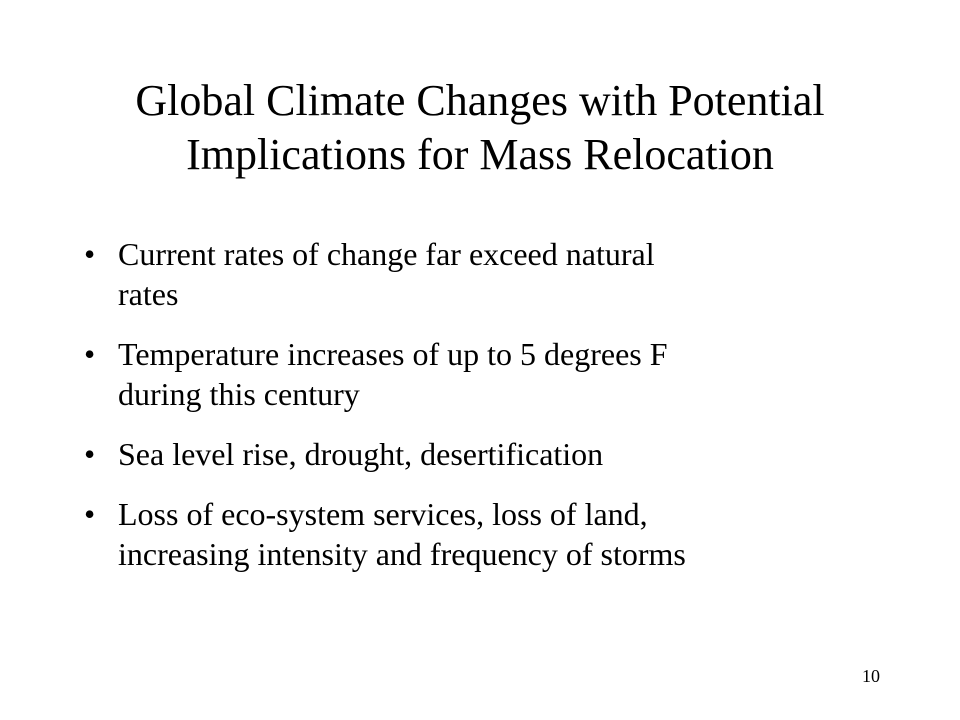 Image resolution: width=960 pixels, height=720 pixels. Describe the element at coordinates (480, 100) in the screenshot. I see `slide-title-line-1: Global Climate Changes with Potential` at that location.